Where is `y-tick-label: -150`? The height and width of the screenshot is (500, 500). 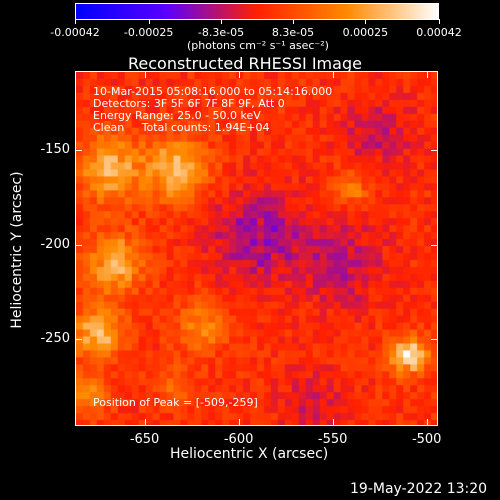 y-tick-label: -150 is located at coordinates (55, 150).